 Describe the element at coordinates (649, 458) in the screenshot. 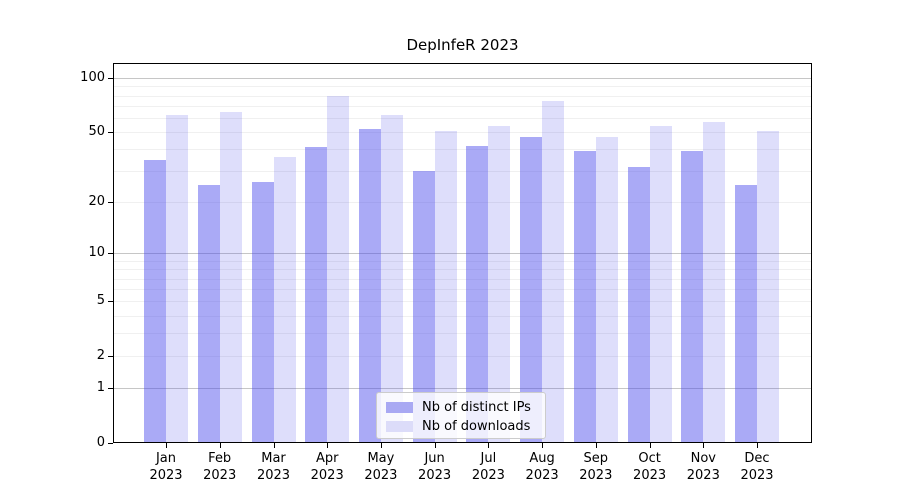

I see `x-tick-label-month: Oct` at that location.